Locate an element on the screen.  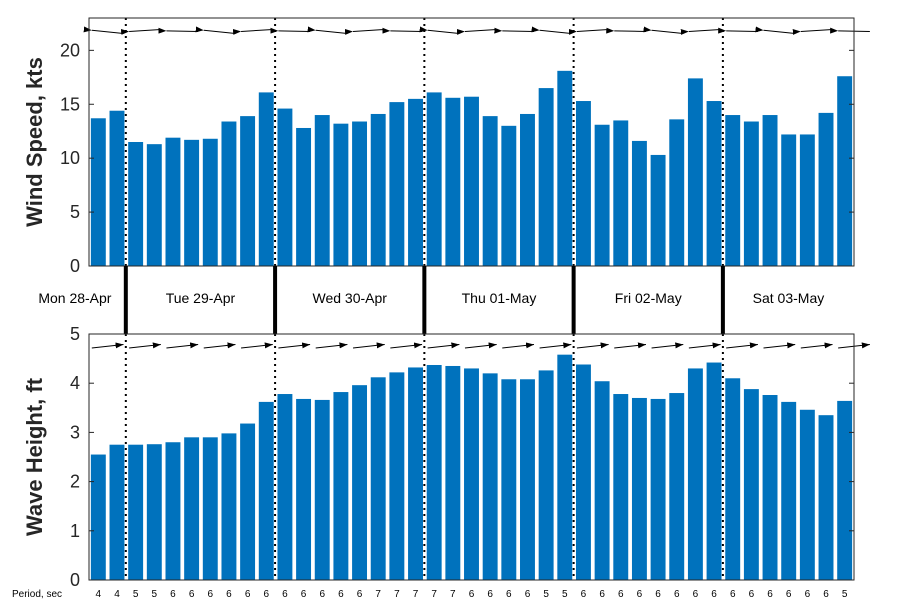
day-label-wed: Wed 30-Apr is located at coordinates (349, 298).